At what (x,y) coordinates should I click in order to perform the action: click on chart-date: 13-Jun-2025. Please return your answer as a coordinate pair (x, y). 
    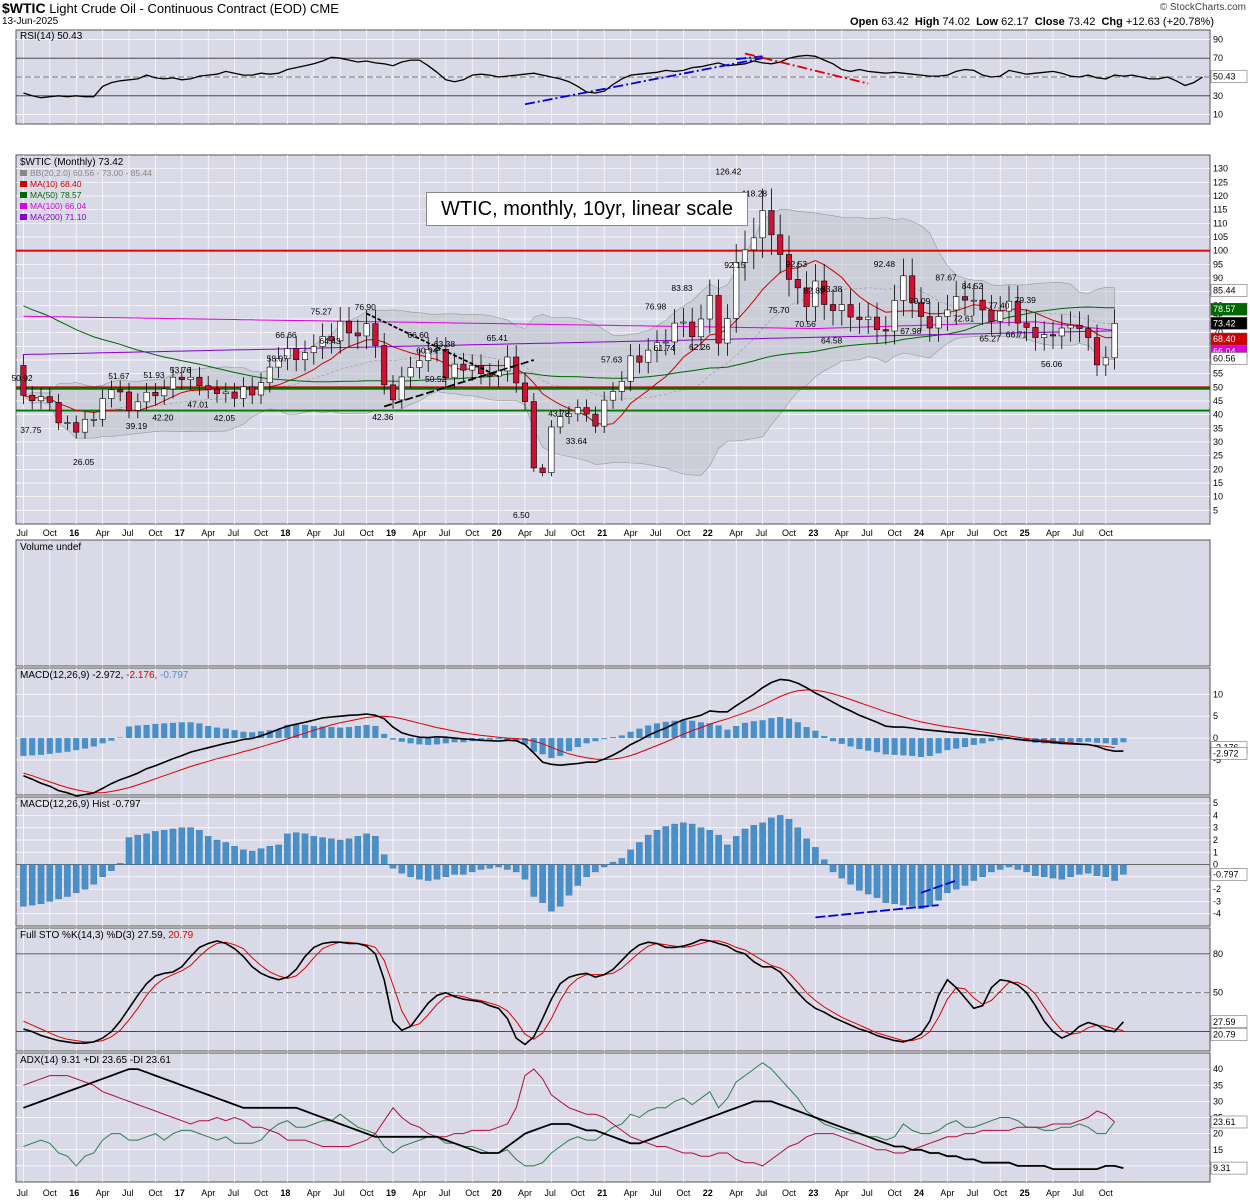
    Looking at the image, I should click on (30, 21).